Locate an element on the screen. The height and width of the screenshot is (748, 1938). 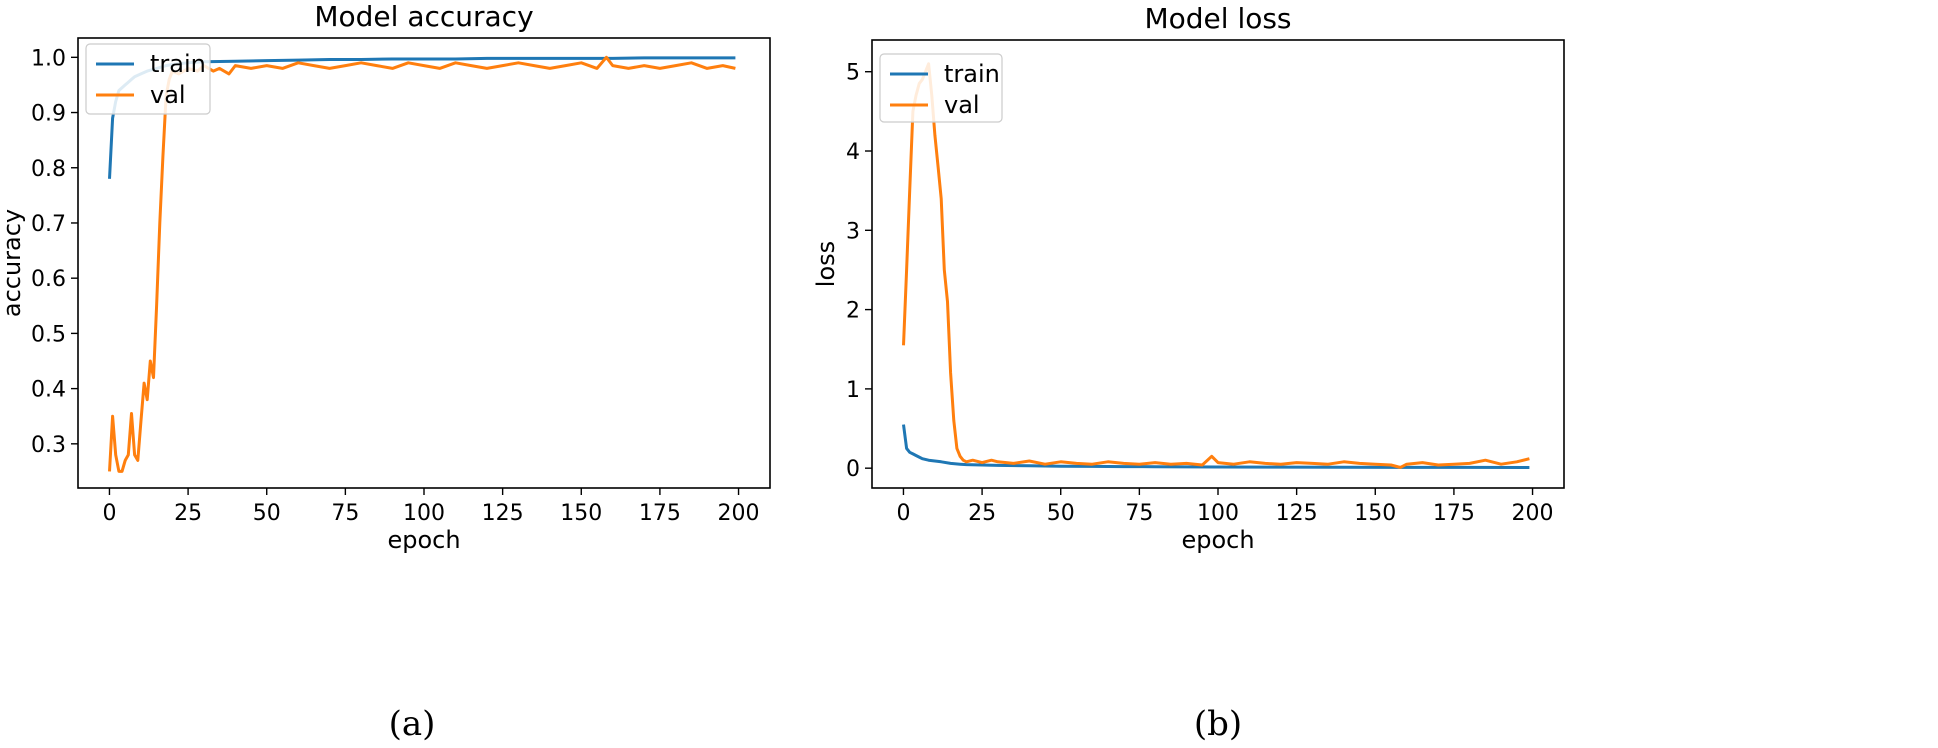
y-tick-label: 2 is located at coordinates (853, 311).